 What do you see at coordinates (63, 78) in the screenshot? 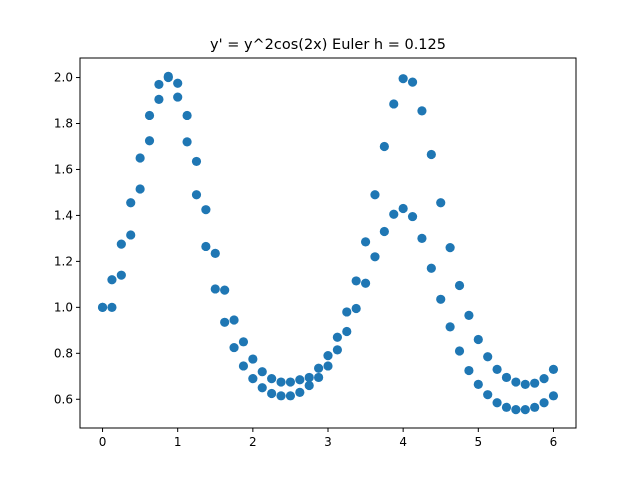
I see `y-tick-label: 2.0` at bounding box center [63, 78].